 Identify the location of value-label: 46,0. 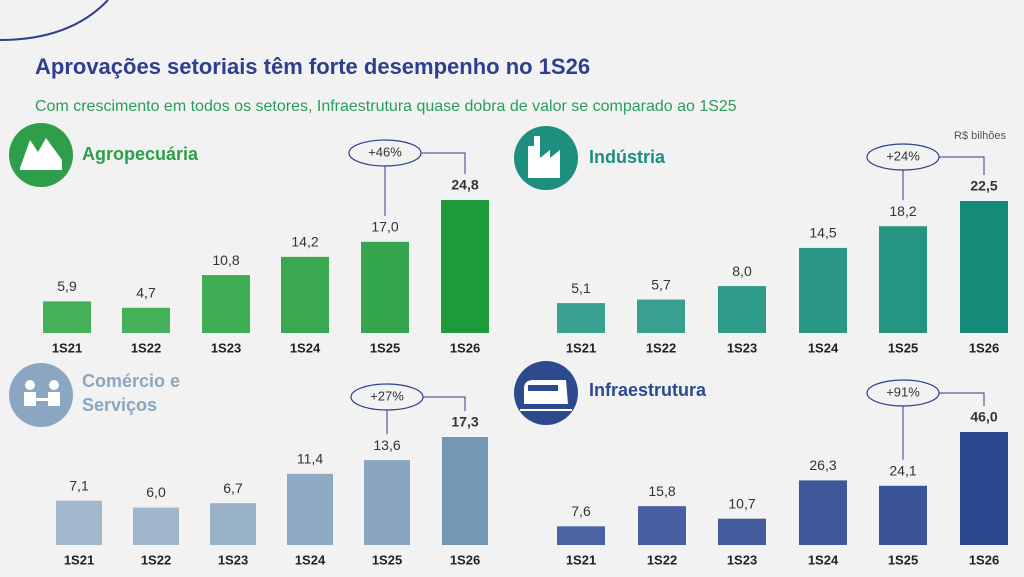
(983, 417).